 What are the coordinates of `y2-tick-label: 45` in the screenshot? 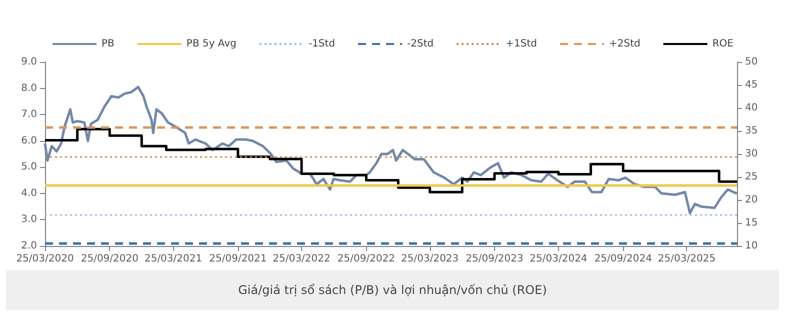 It's located at (751, 85).